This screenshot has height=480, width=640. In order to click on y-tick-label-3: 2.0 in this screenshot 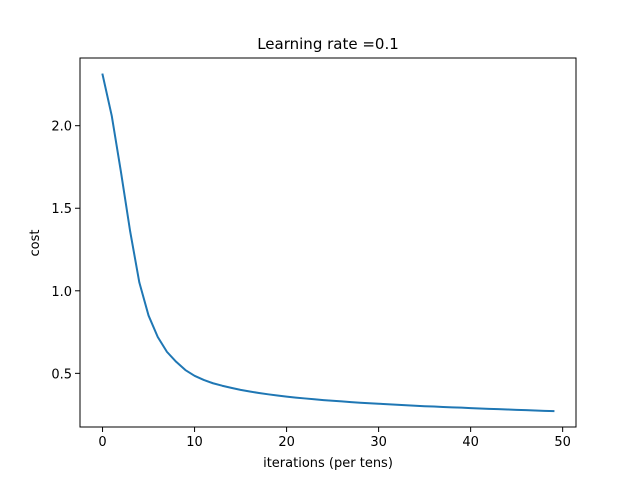, I will do `click(61, 127)`.